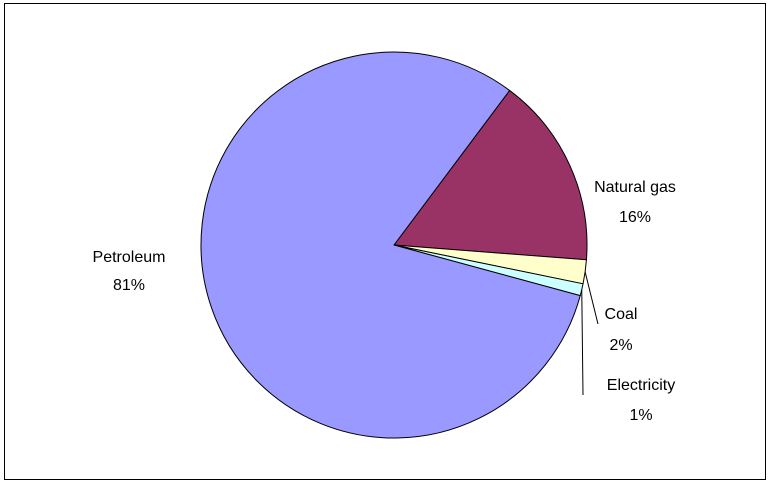 The image size is (772, 483). Describe the element at coordinates (621, 314) in the screenshot. I see `data-label-coal-name: Coal` at that location.